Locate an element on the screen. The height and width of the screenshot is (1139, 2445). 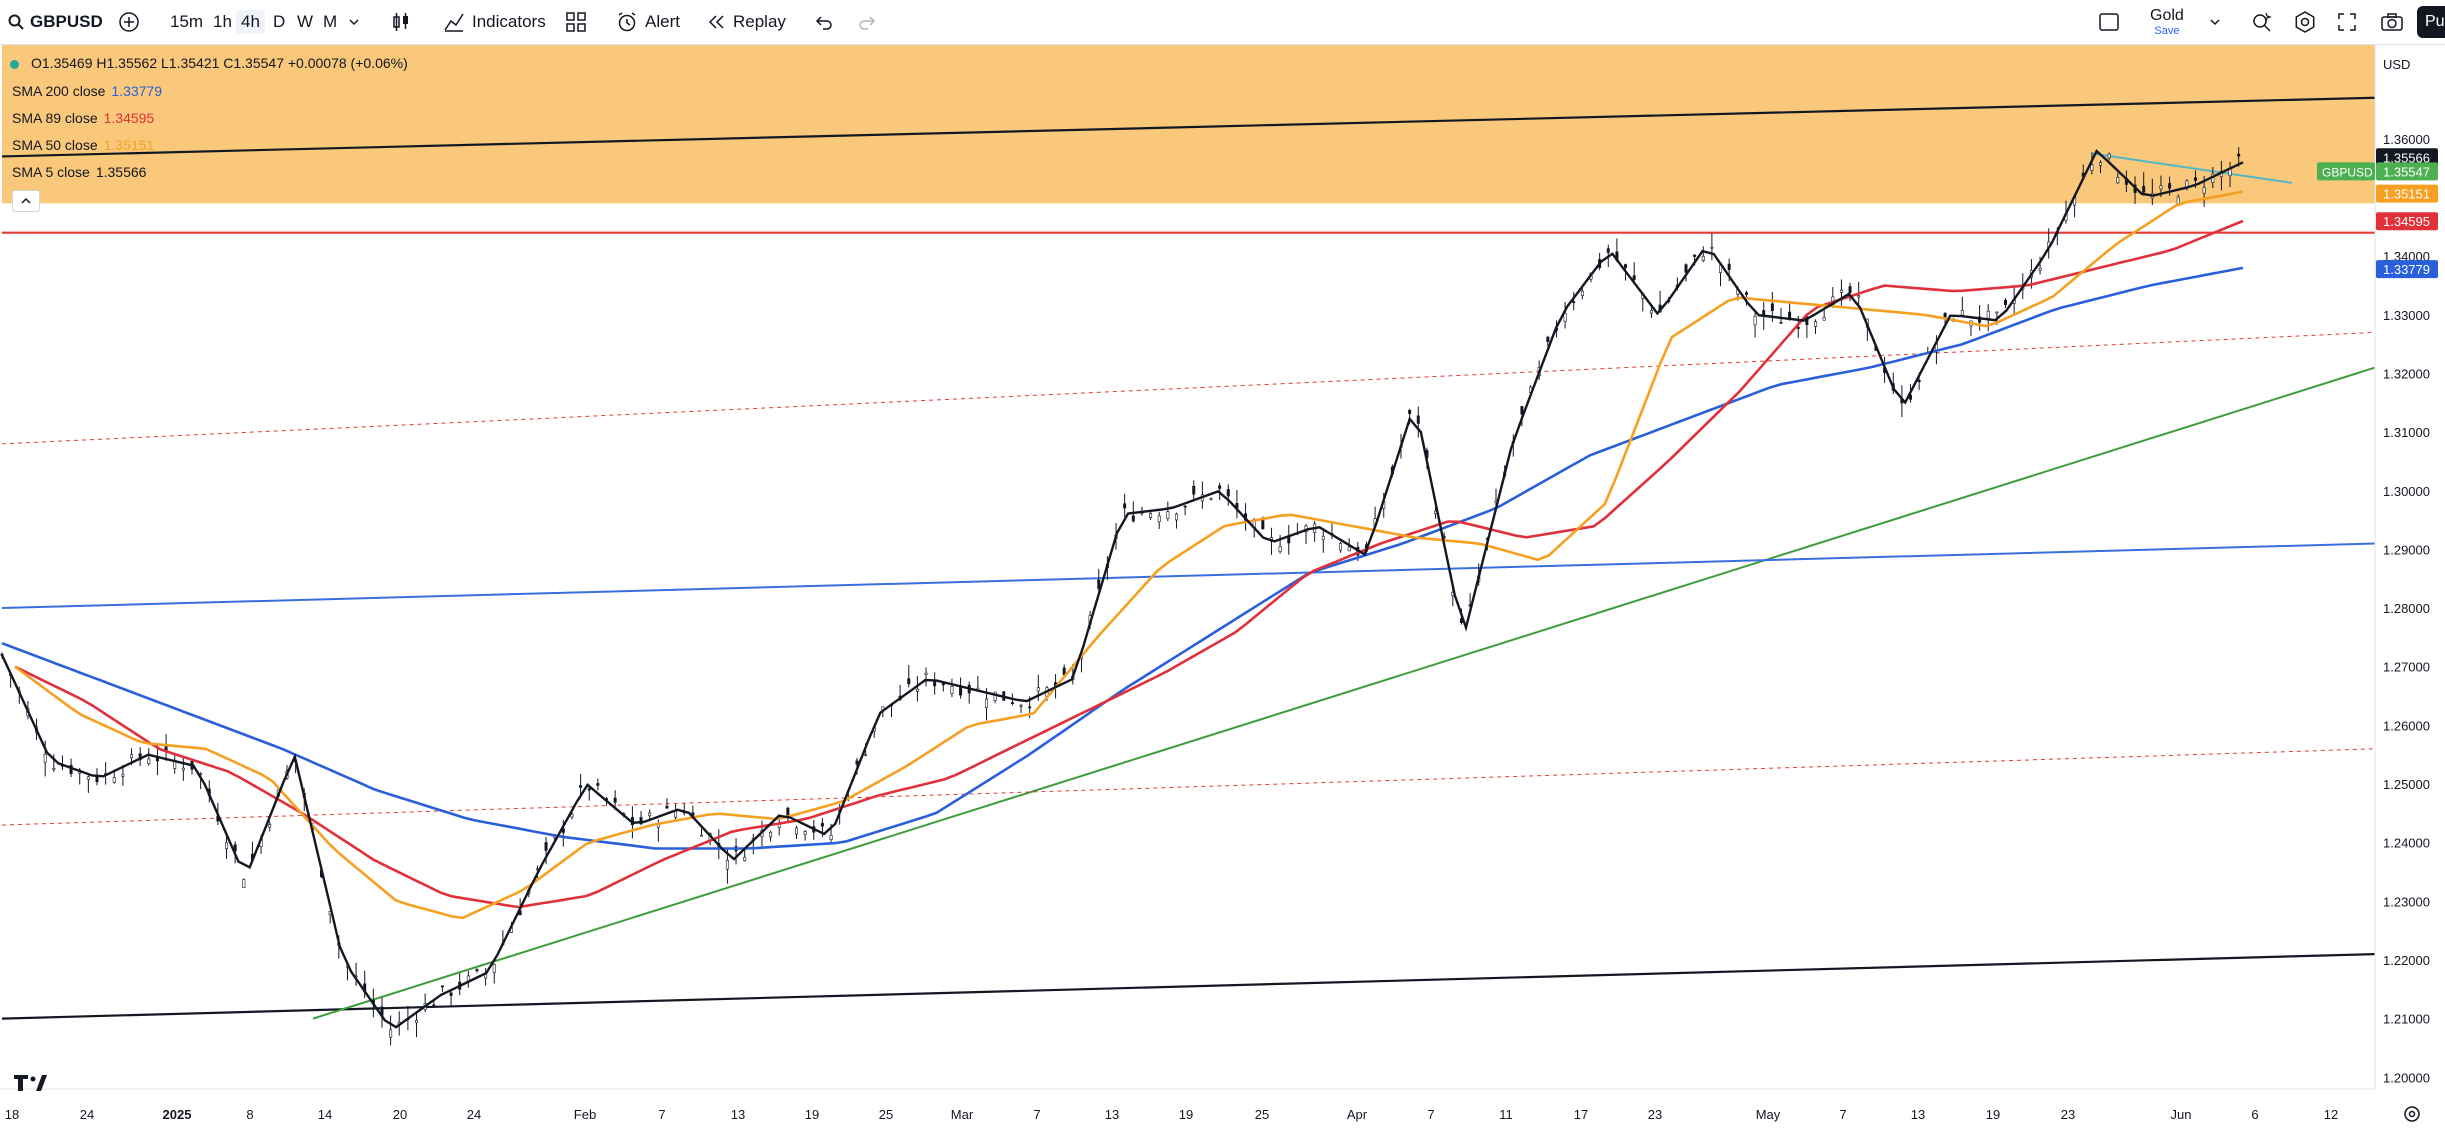
layout-toggle-button is located at coordinates (2109, 22).